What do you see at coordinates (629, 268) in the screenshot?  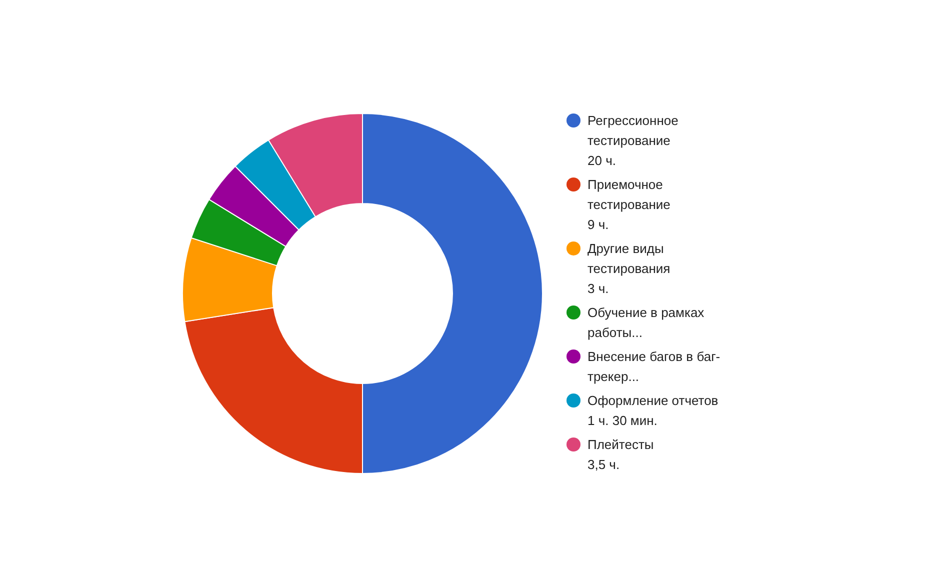 I see `legend-label: Другие виды тестирования 3 ч.` at bounding box center [629, 268].